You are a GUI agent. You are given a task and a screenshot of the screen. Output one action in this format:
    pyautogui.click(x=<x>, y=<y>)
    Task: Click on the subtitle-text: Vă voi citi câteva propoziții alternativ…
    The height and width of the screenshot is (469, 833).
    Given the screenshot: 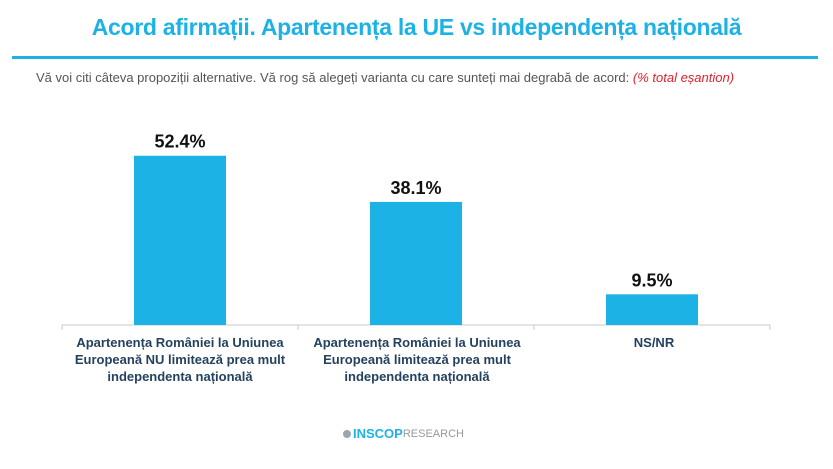 What is the action you would take?
    pyautogui.click(x=334, y=77)
    